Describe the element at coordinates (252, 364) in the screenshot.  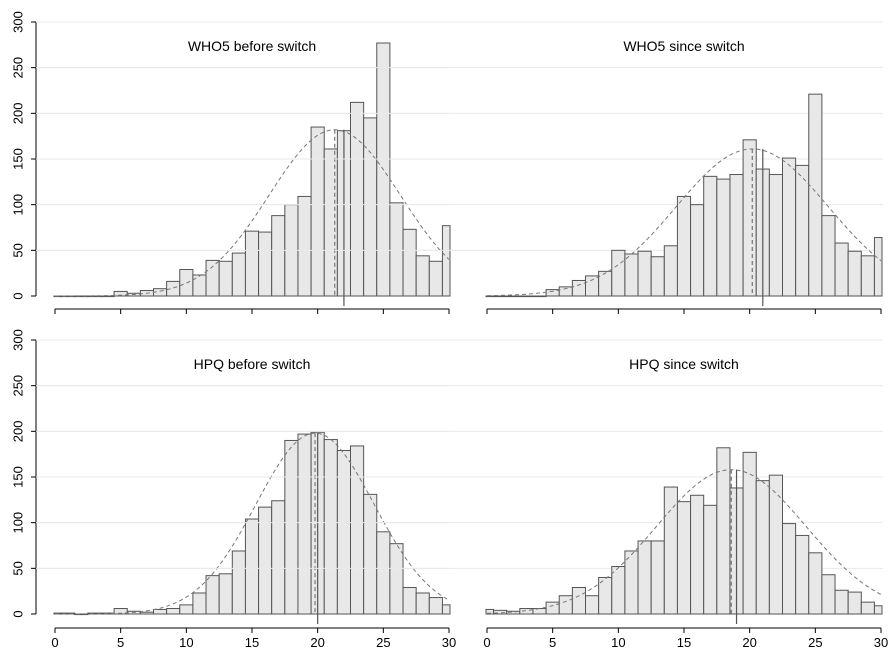
I see `panel-title: HPQ before switch` at that location.